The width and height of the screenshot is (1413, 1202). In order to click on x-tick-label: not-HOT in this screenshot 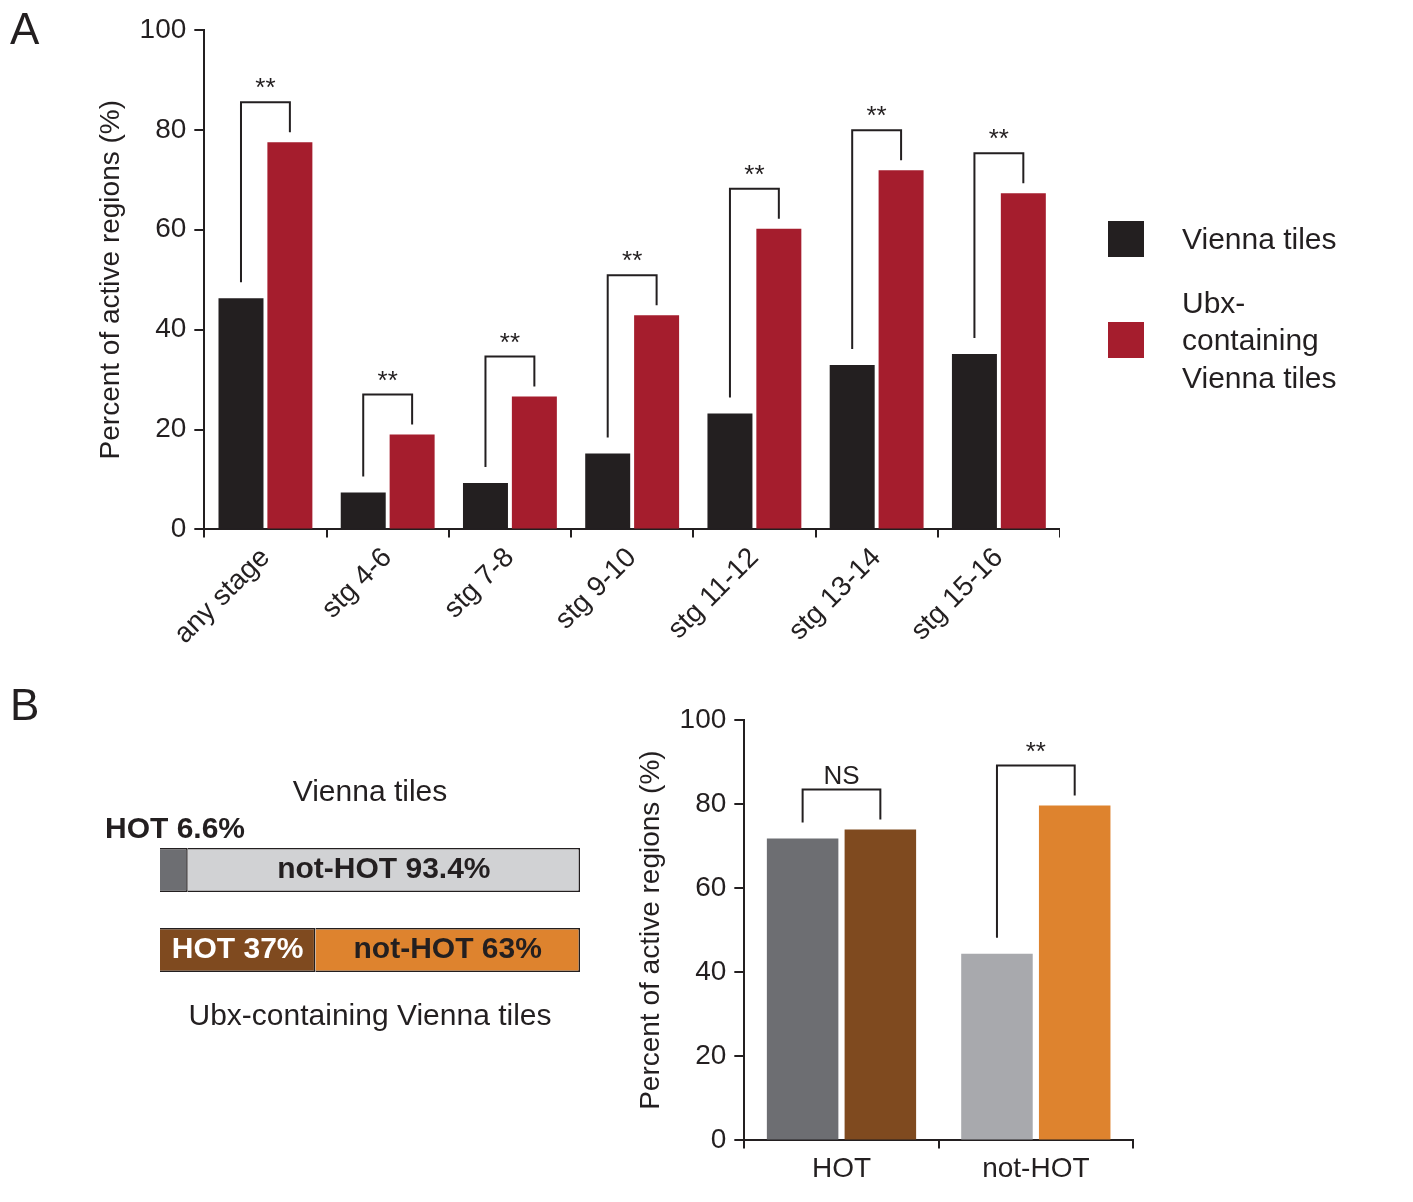, I will do `click(1036, 1167)`.